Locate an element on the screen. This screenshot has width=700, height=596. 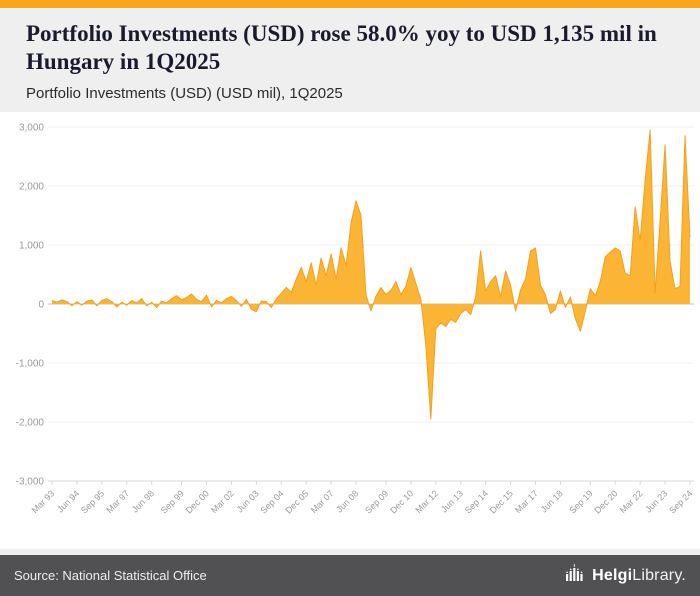
x-tick-label: Jun 98 is located at coordinates (143, 501).